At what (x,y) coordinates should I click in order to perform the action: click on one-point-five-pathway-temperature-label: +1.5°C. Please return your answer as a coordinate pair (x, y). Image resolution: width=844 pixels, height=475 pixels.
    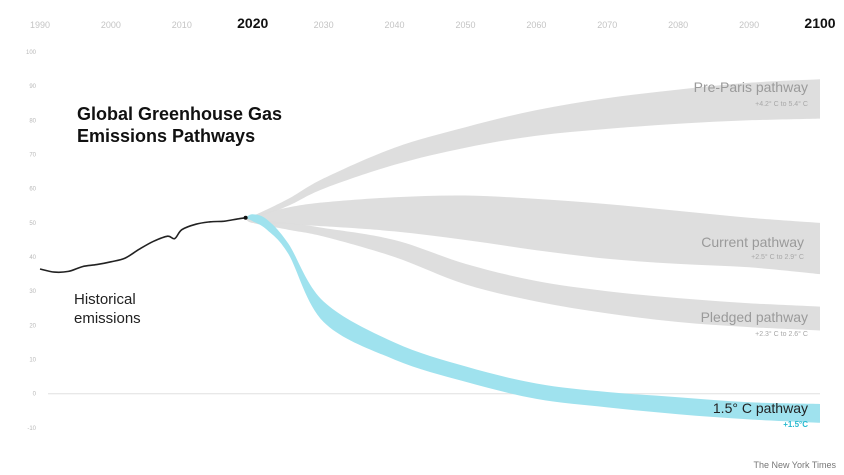
    Looking at the image, I should click on (795, 424).